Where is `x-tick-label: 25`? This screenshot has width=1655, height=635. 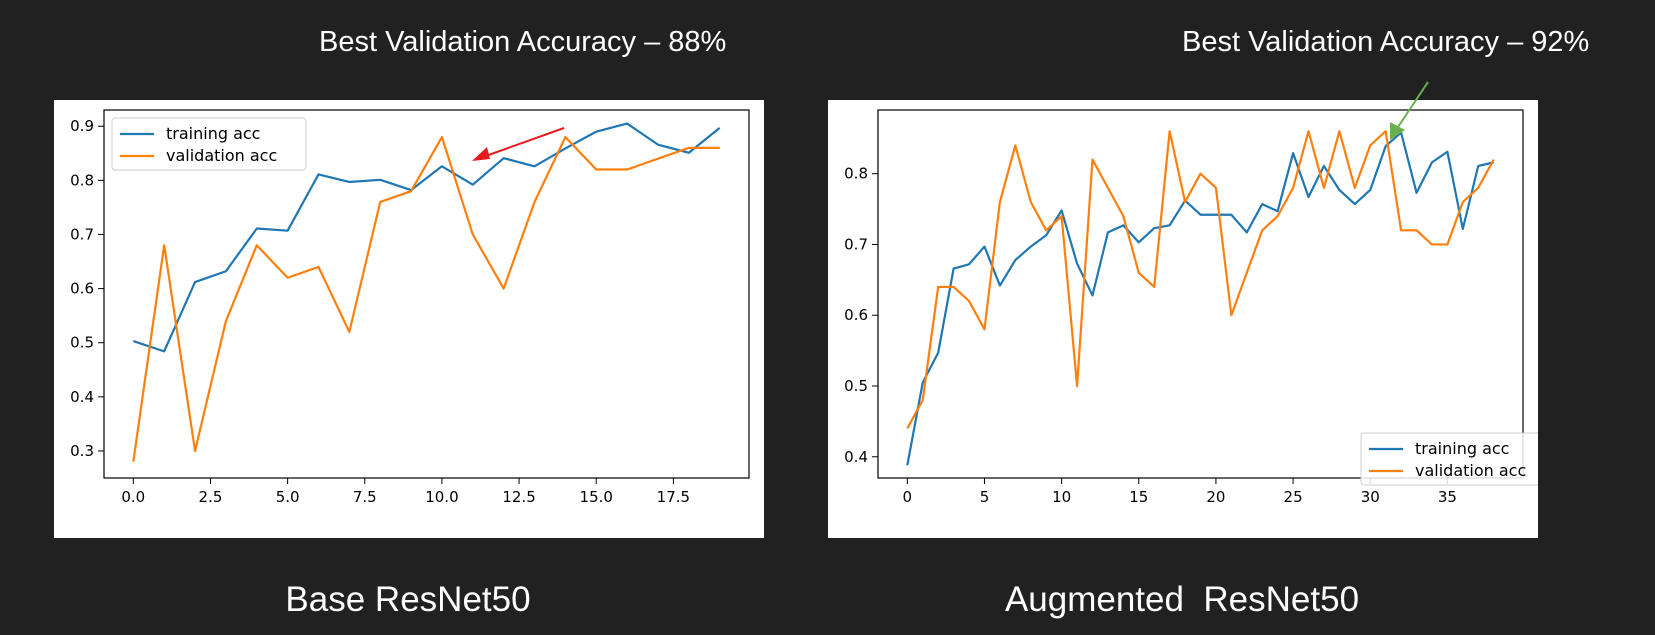
x-tick-label: 25 is located at coordinates (1293, 497).